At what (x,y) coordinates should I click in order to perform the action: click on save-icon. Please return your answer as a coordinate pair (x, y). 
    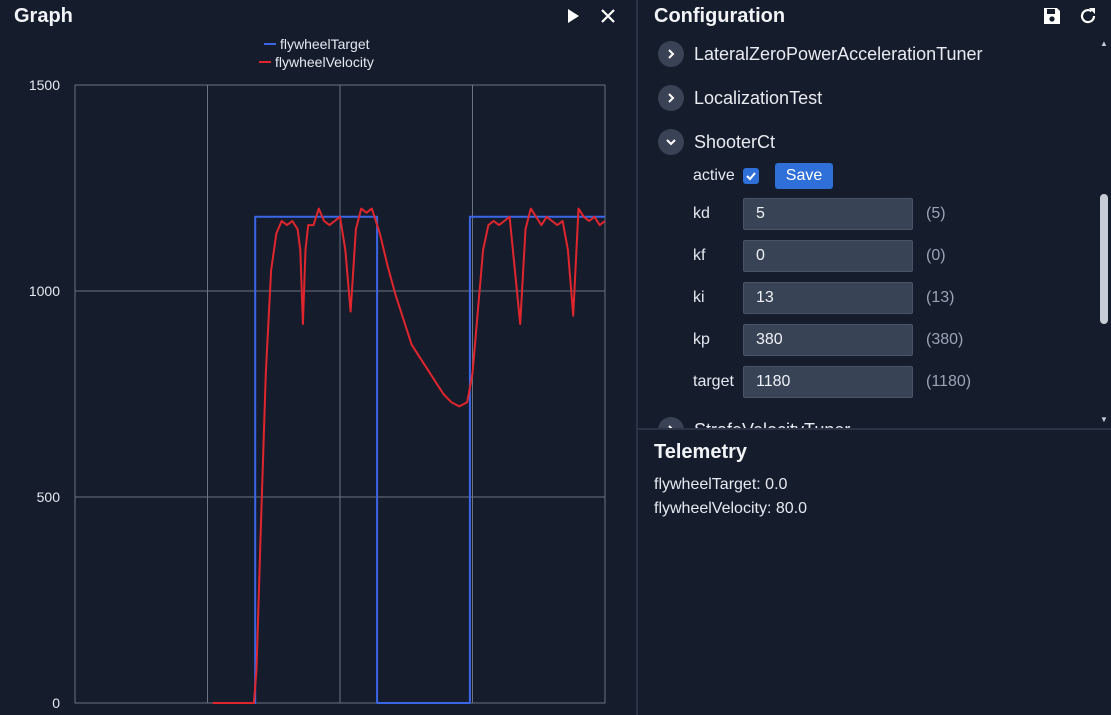
    Looking at the image, I should click on (1052, 16).